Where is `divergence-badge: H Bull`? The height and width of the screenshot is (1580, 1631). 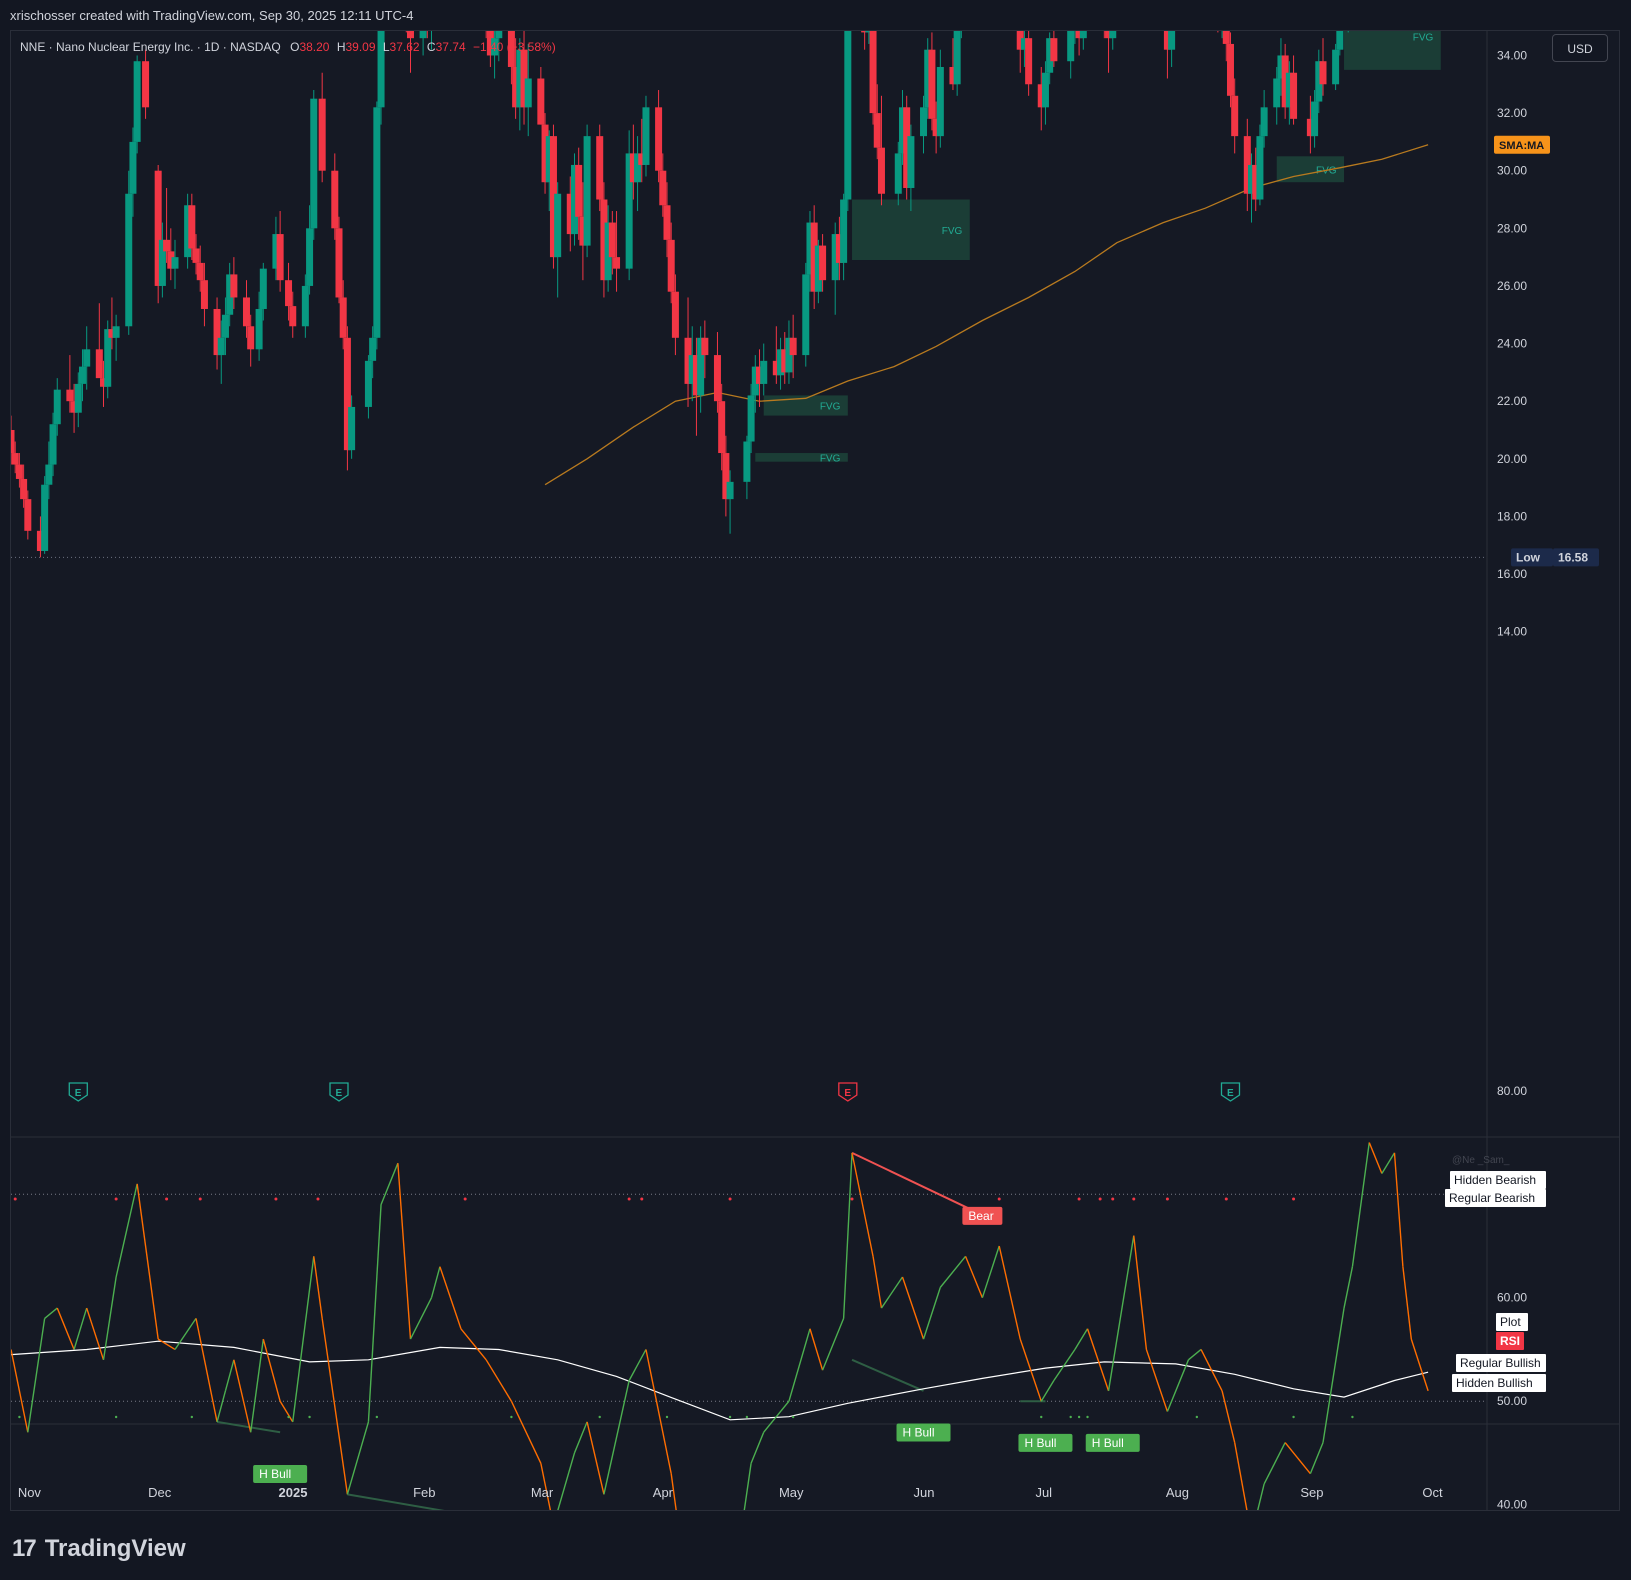 divergence-badge: H Bull is located at coordinates (1040, 1443).